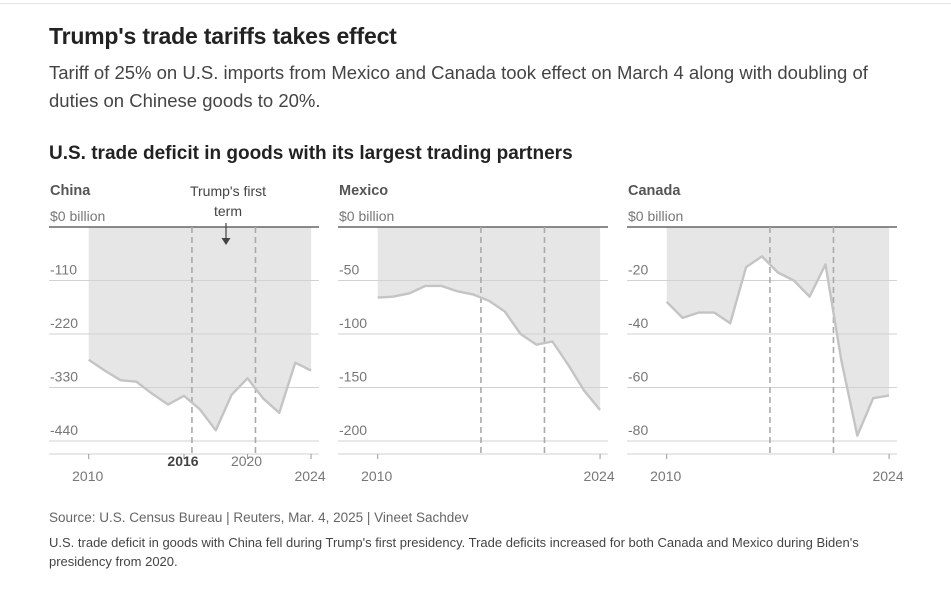  What do you see at coordinates (638, 377) in the screenshot?
I see `canada-y-tick-label: -60` at bounding box center [638, 377].